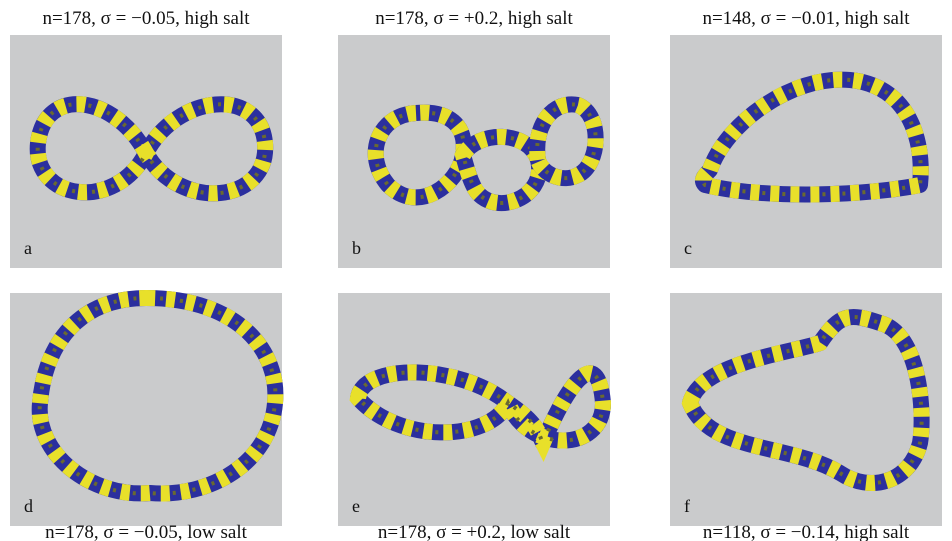 The height and width of the screenshot is (541, 952). I want to click on panel: c, so click(806, 151).